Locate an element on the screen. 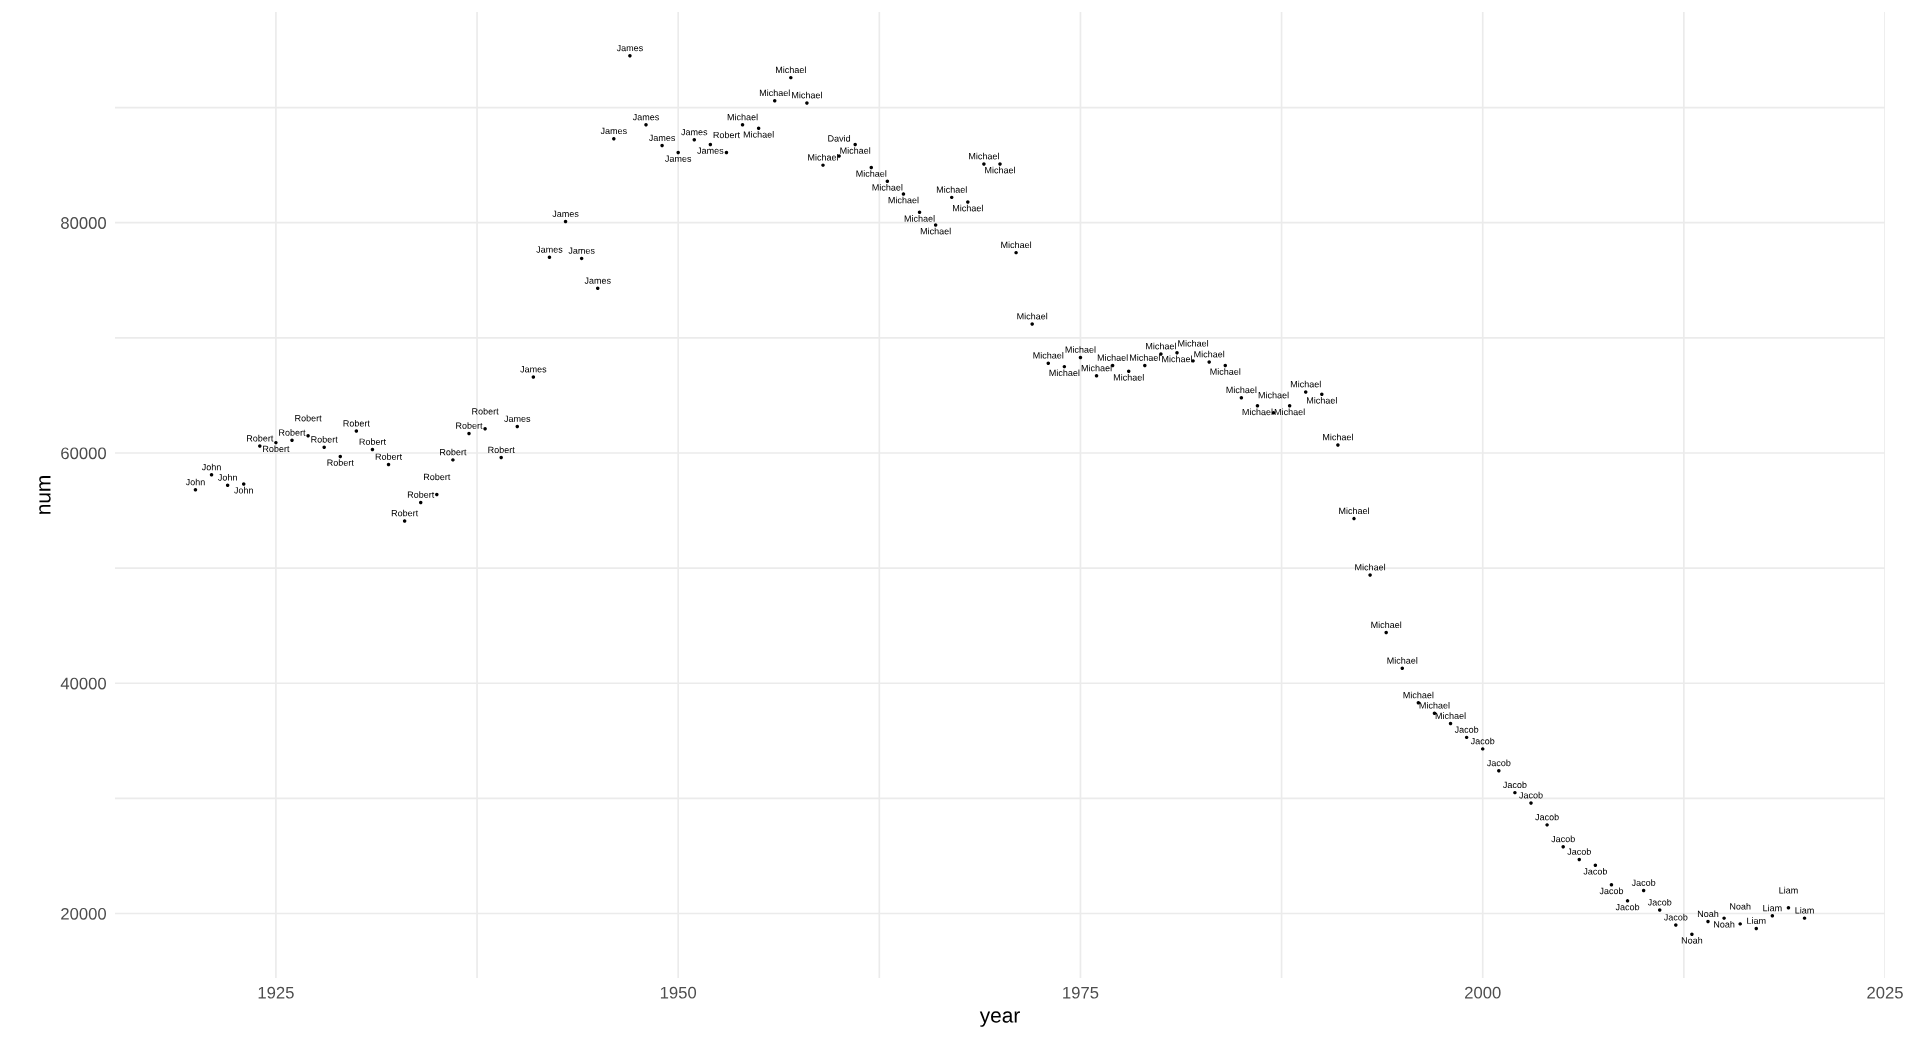  x-tick-label: 2025 is located at coordinates (1885, 992).